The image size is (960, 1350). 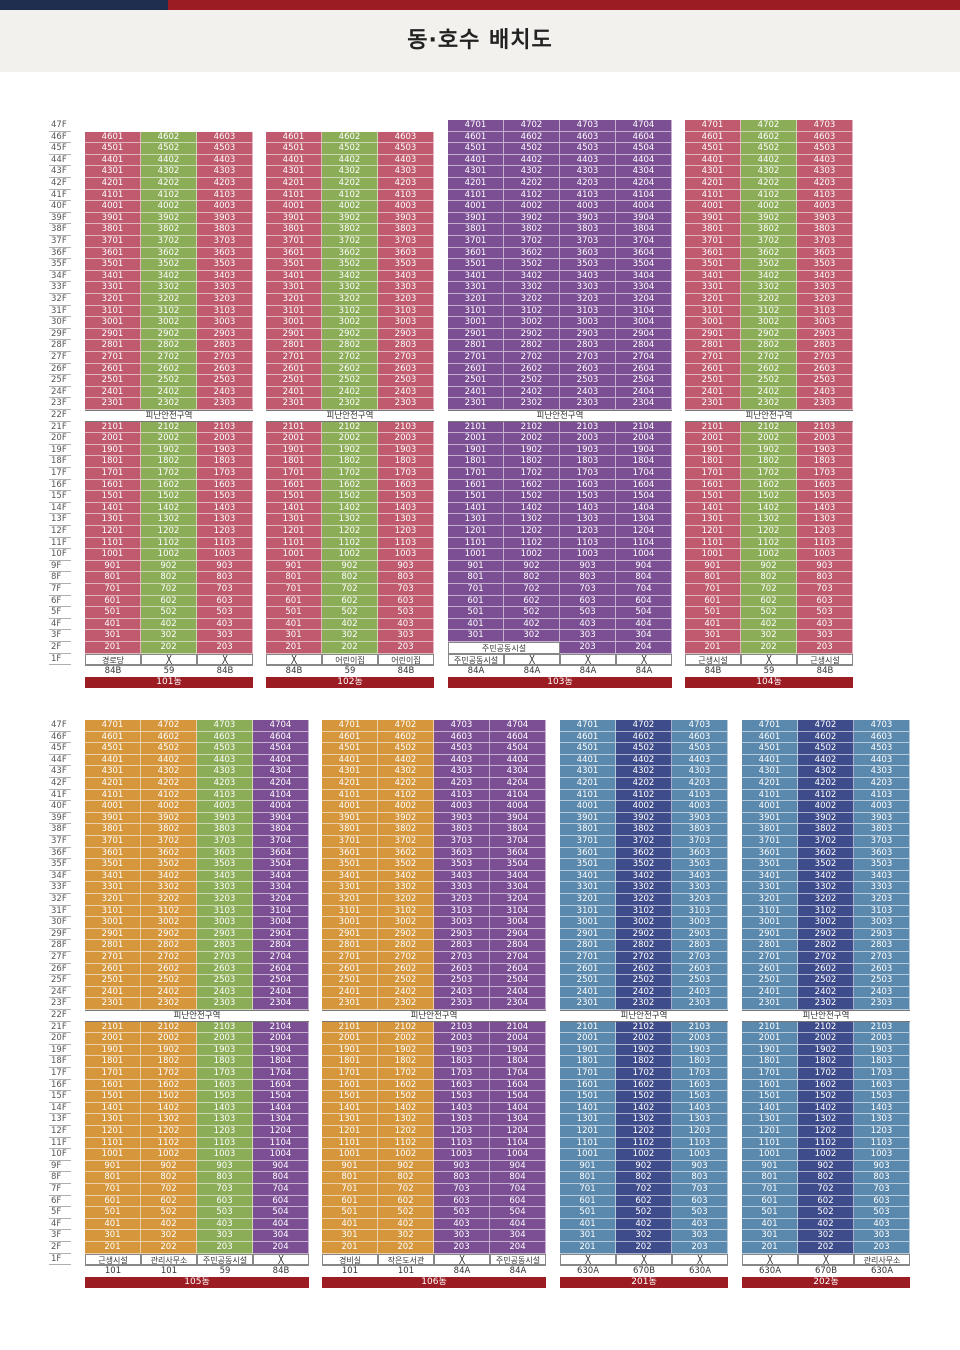 I want to click on unit-cell: 703, so click(x=462, y=1190).